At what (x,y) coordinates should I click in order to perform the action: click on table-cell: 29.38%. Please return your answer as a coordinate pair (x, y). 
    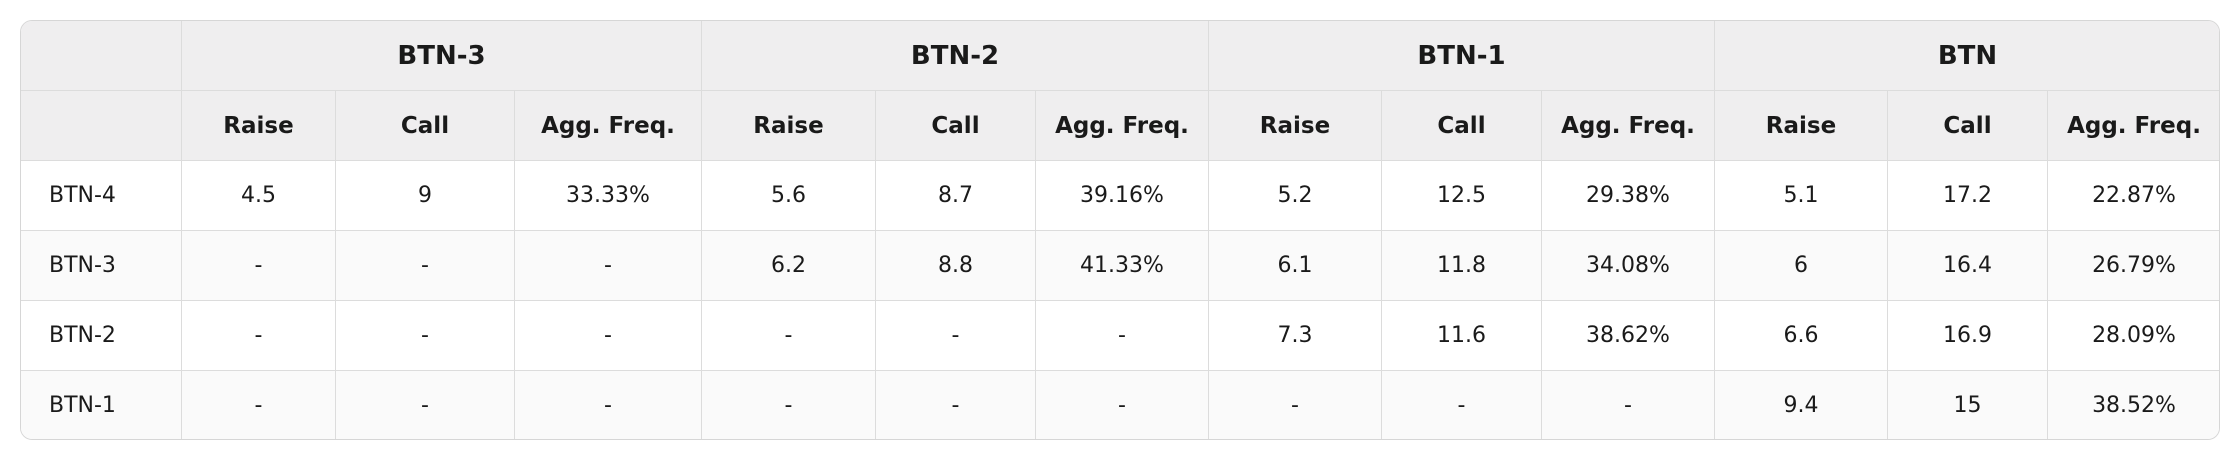
    Looking at the image, I should click on (1628, 195).